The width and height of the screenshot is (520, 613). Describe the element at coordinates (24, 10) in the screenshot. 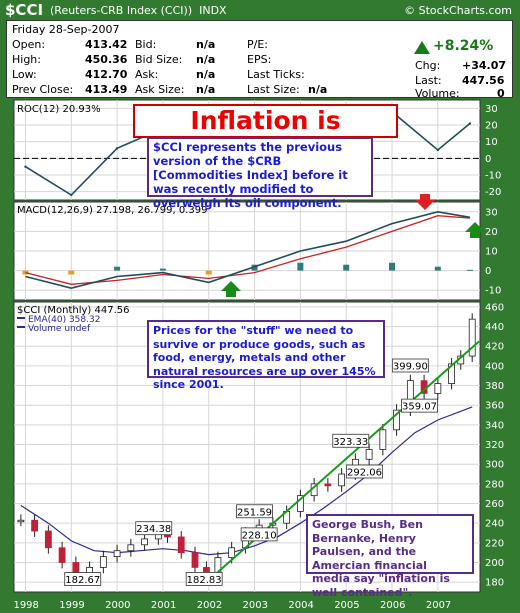

I see `symbol: $CCI` at that location.